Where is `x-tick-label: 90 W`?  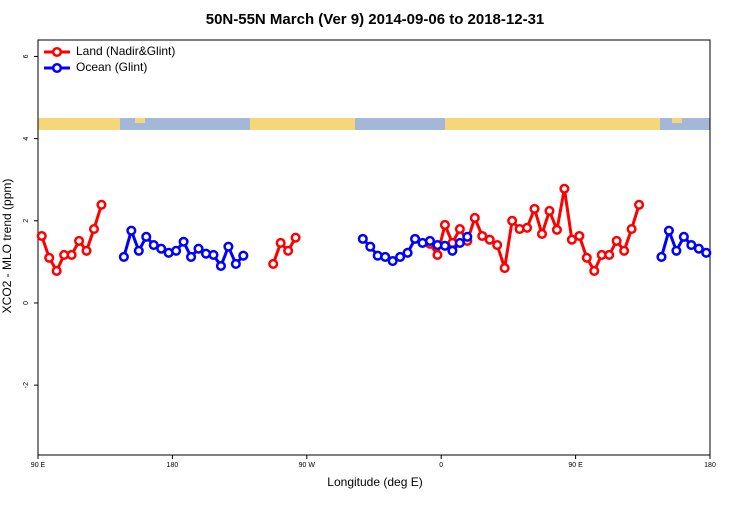 x-tick-label: 90 W is located at coordinates (307, 465).